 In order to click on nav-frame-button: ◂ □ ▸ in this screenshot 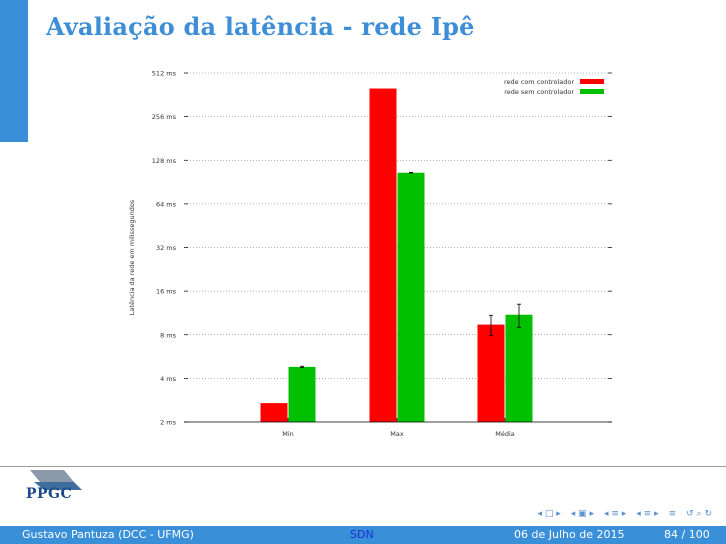, I will do `click(549, 514)`.